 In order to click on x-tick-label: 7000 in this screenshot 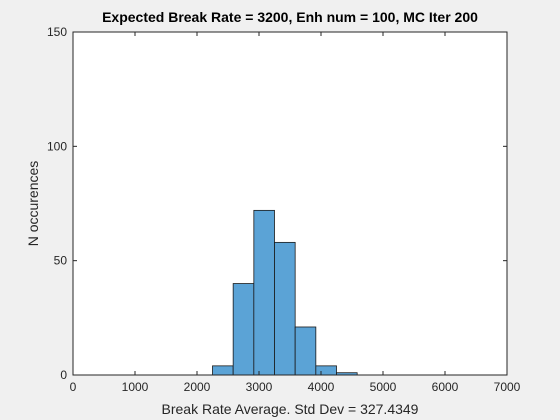, I will do `click(507, 387)`.